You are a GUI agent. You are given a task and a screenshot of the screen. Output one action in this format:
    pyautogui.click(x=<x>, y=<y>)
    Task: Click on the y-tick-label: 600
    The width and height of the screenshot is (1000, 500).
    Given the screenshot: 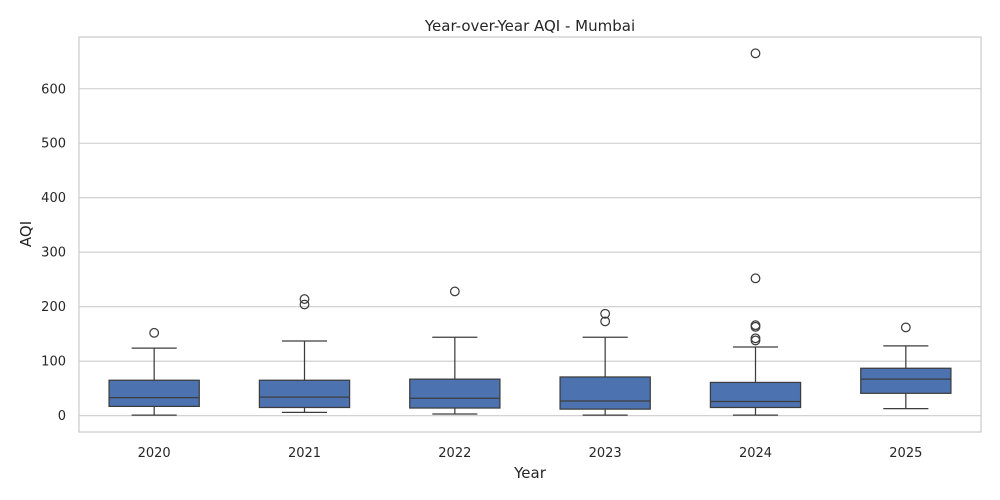 What is the action you would take?
    pyautogui.click(x=53, y=89)
    